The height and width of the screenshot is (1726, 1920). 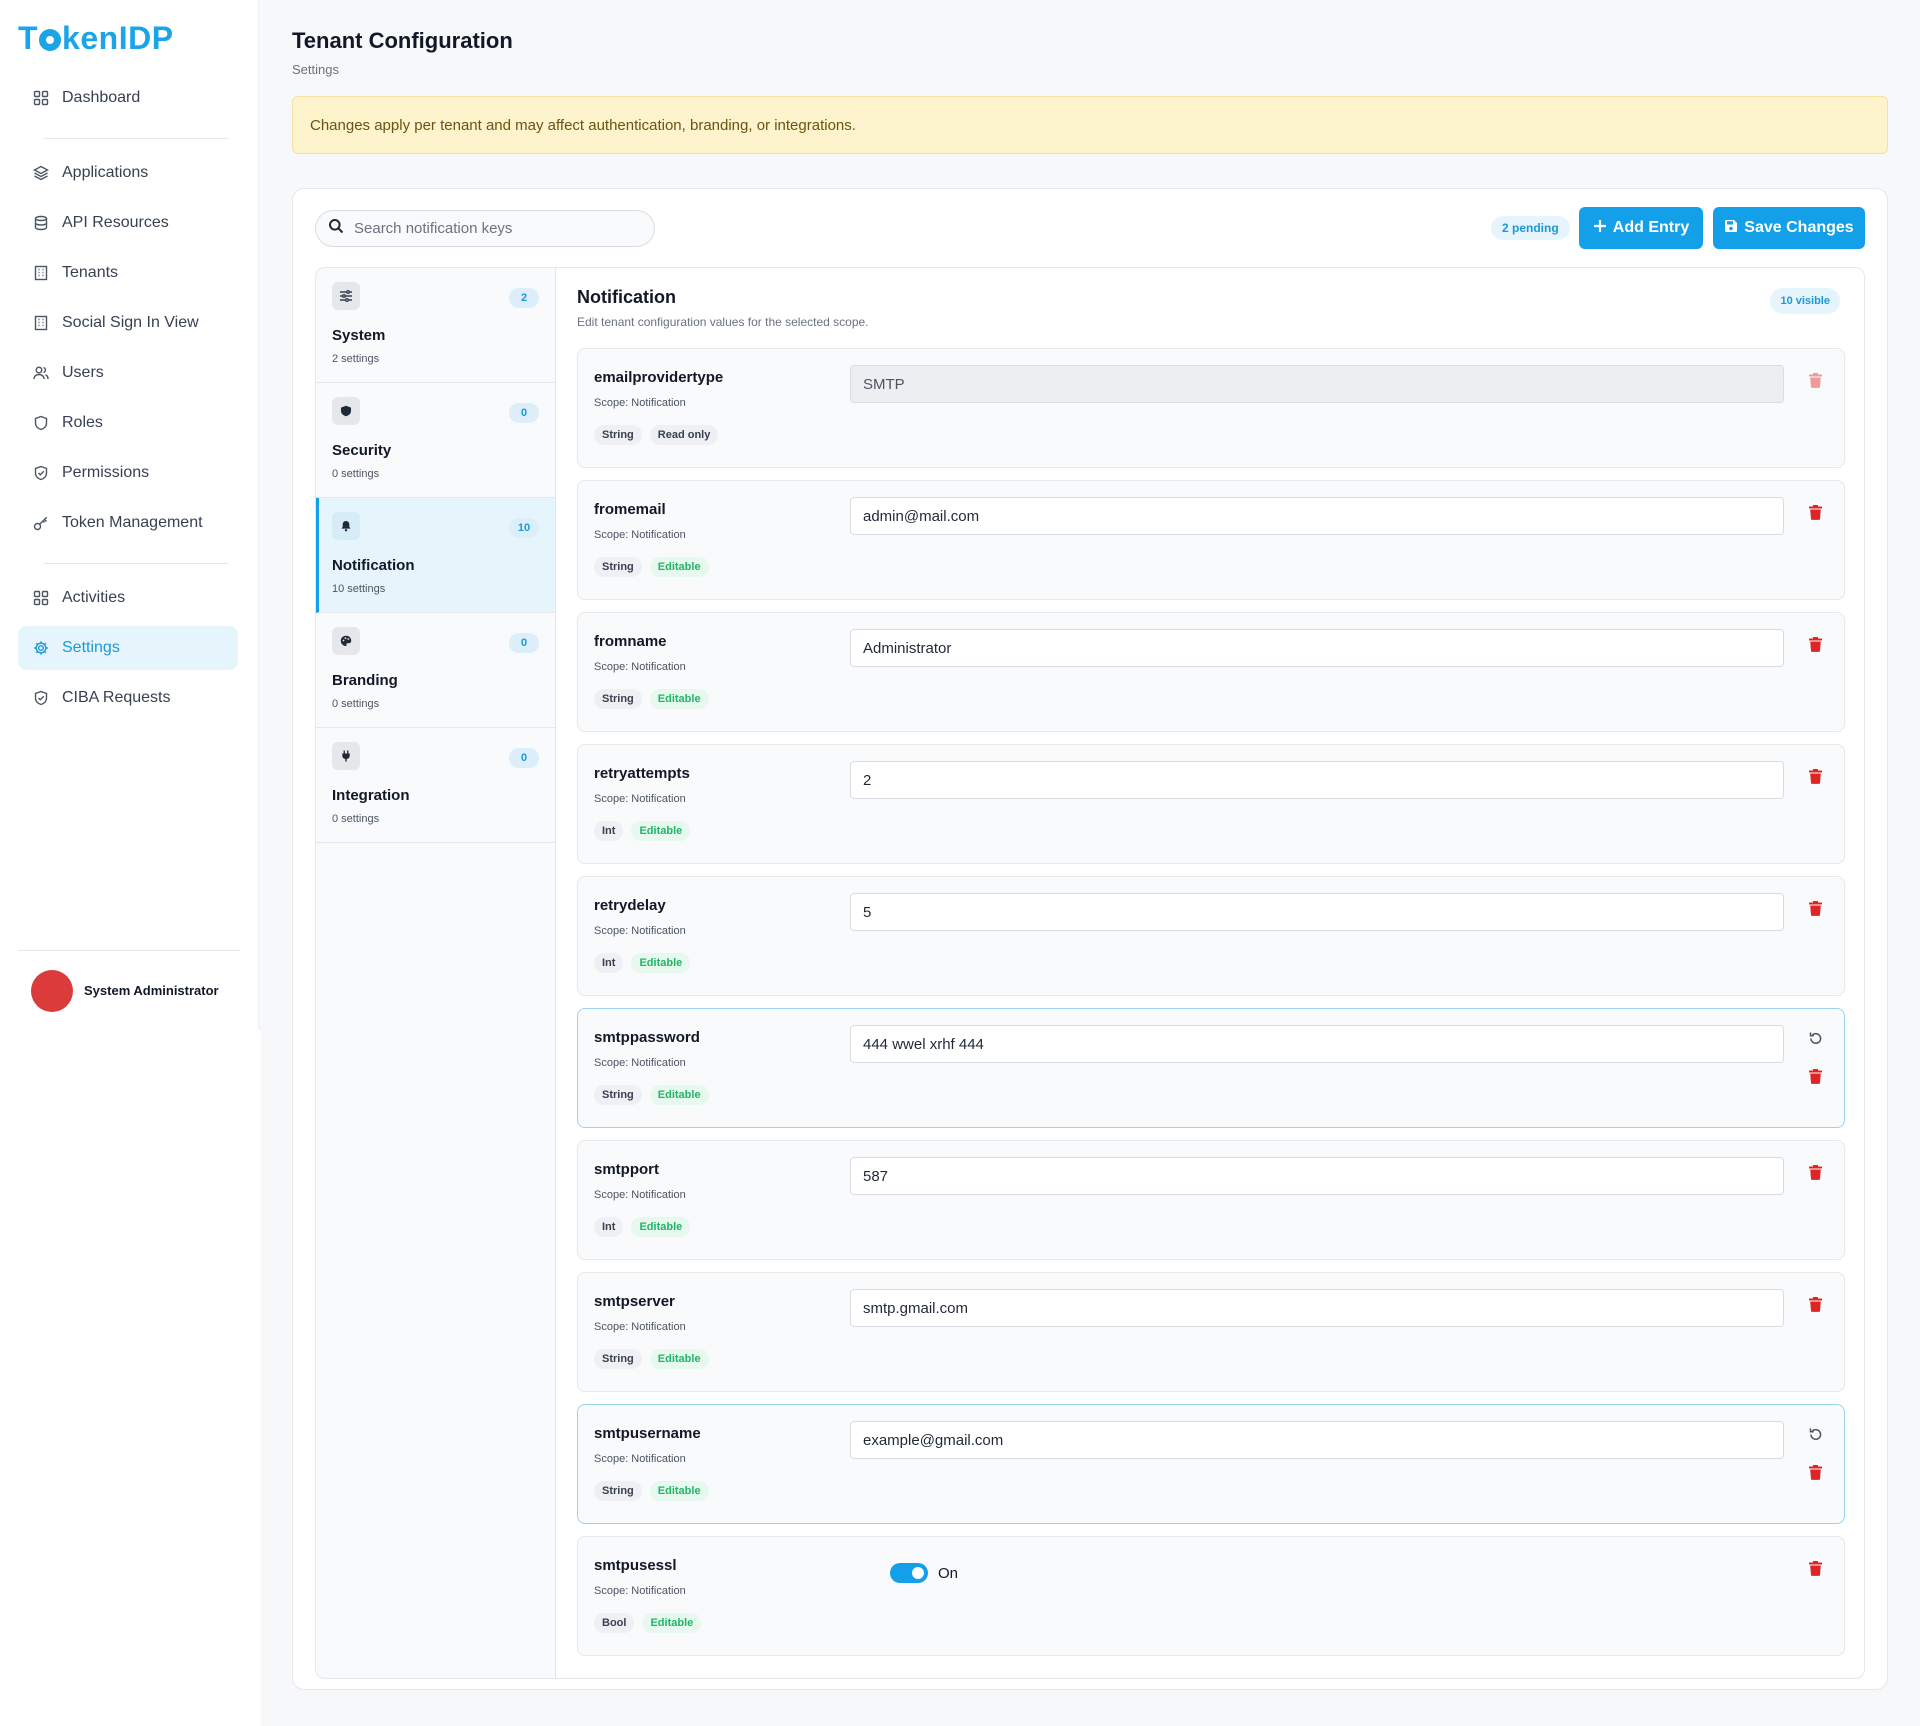 I want to click on grid-icon, so click(x=41, y=598).